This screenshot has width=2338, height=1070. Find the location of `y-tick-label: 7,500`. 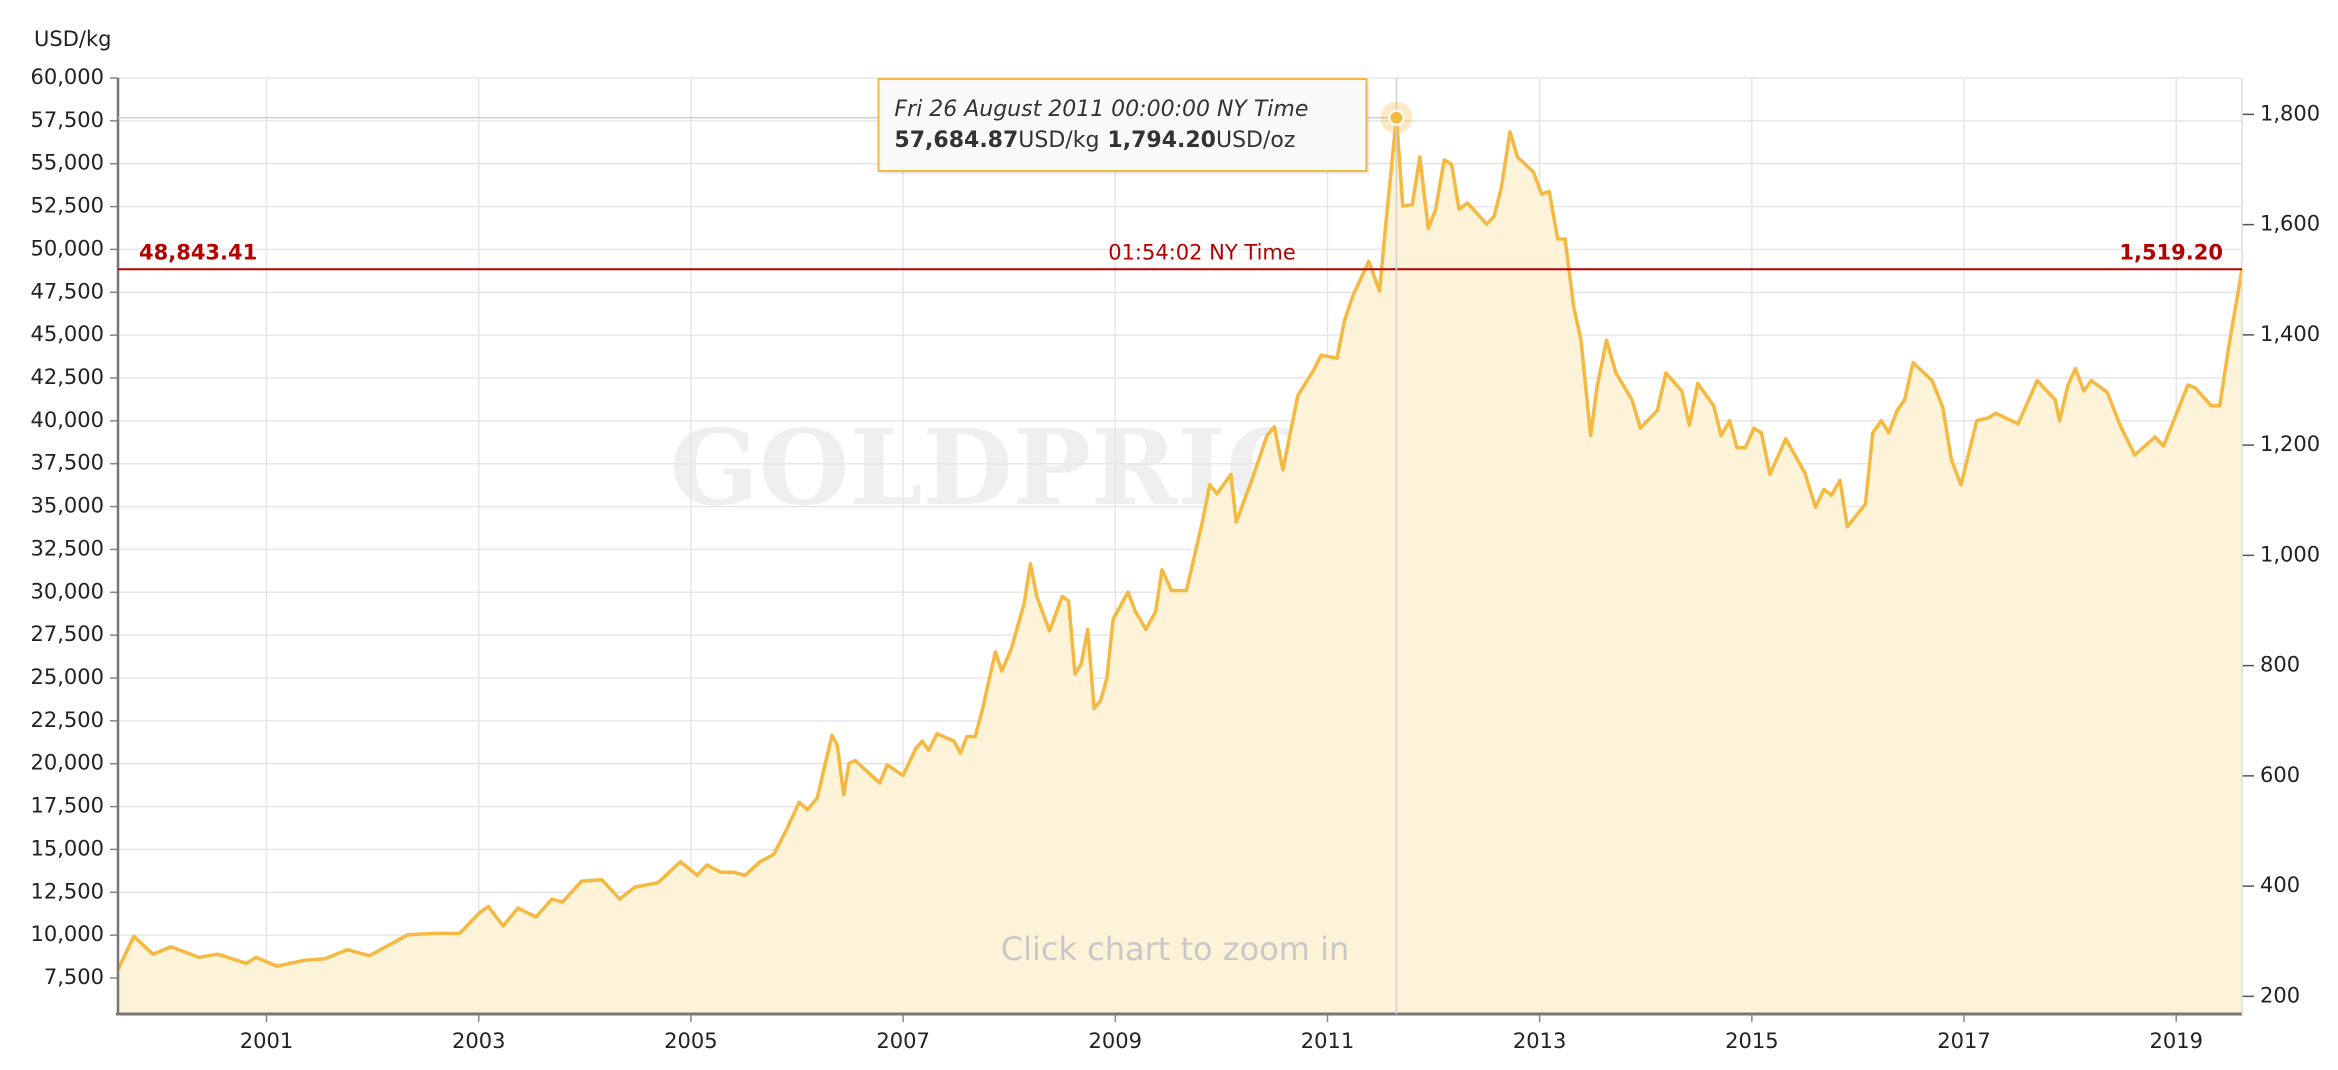

y-tick-label: 7,500 is located at coordinates (74, 977).